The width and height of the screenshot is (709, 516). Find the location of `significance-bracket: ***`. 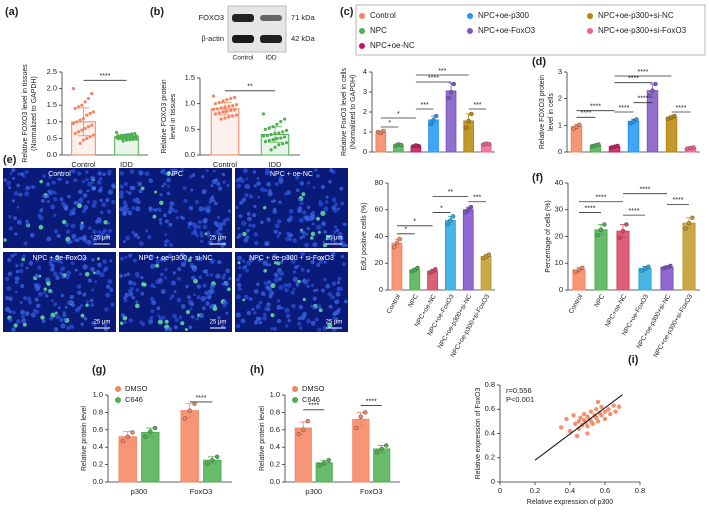

significance-bracket: *** is located at coordinates (442, 72).